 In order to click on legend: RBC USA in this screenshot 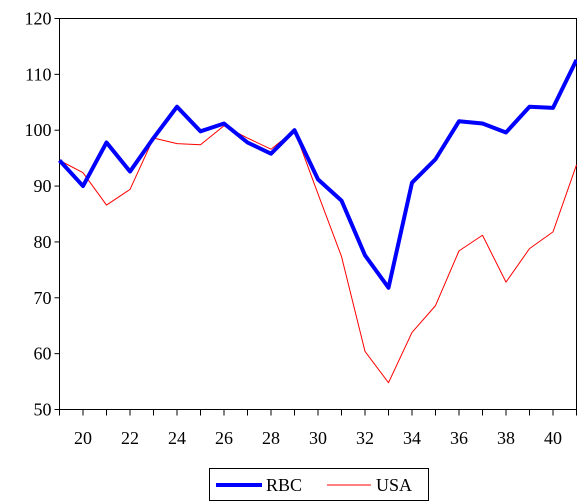, I will do `click(319, 484)`.